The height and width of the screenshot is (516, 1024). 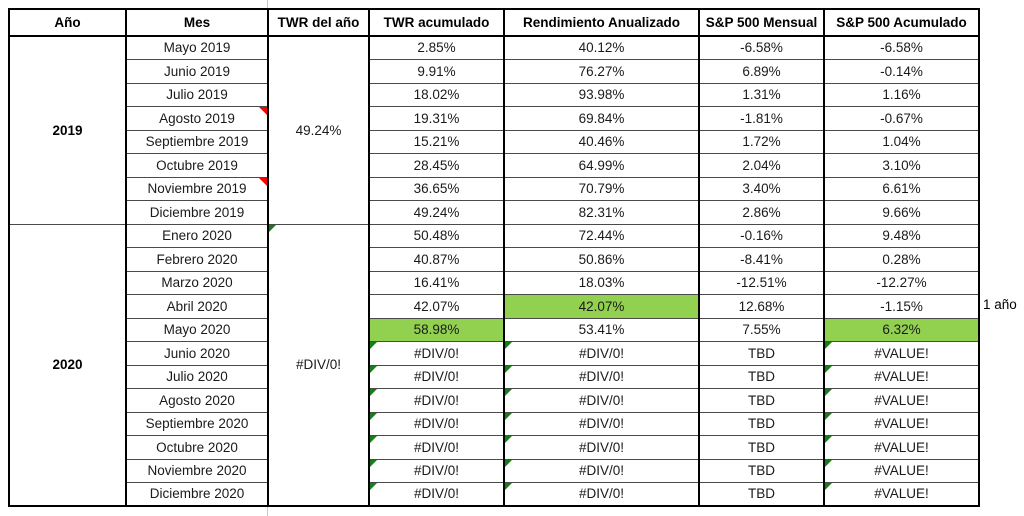 What do you see at coordinates (436, 212) in the screenshot?
I see `cell-twr-acumulado: 49.24%` at bounding box center [436, 212].